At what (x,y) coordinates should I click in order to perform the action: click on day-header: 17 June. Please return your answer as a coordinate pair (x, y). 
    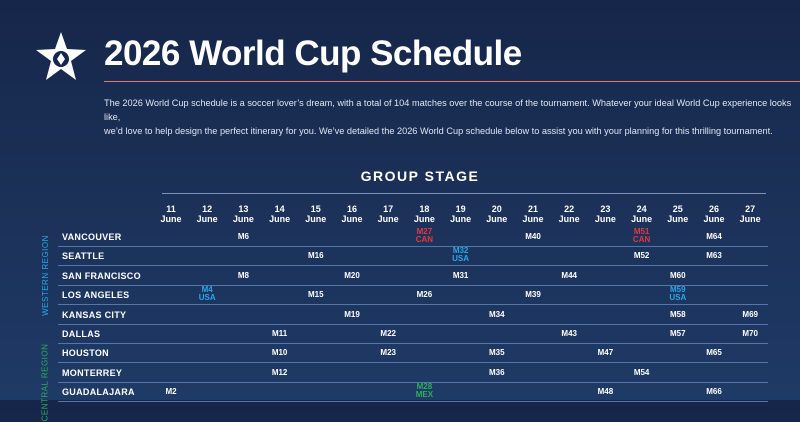
    Looking at the image, I should click on (388, 214).